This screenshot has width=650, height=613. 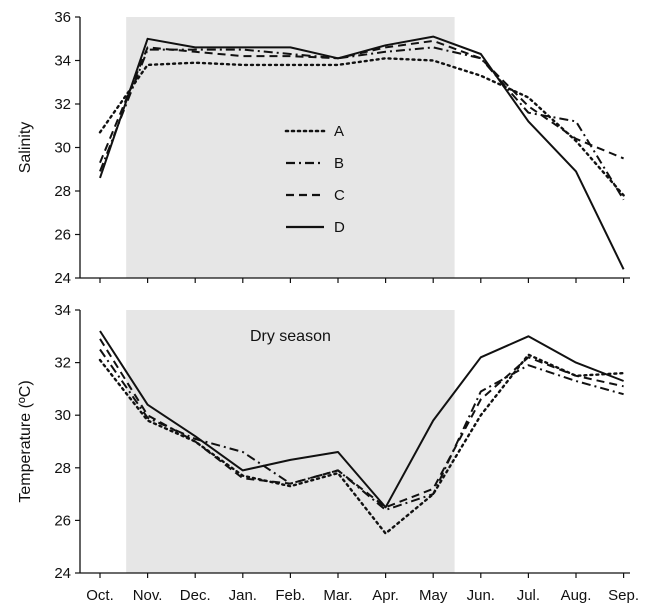 What do you see at coordinates (290, 595) in the screenshot?
I see `x-tick-label: Feb.` at bounding box center [290, 595].